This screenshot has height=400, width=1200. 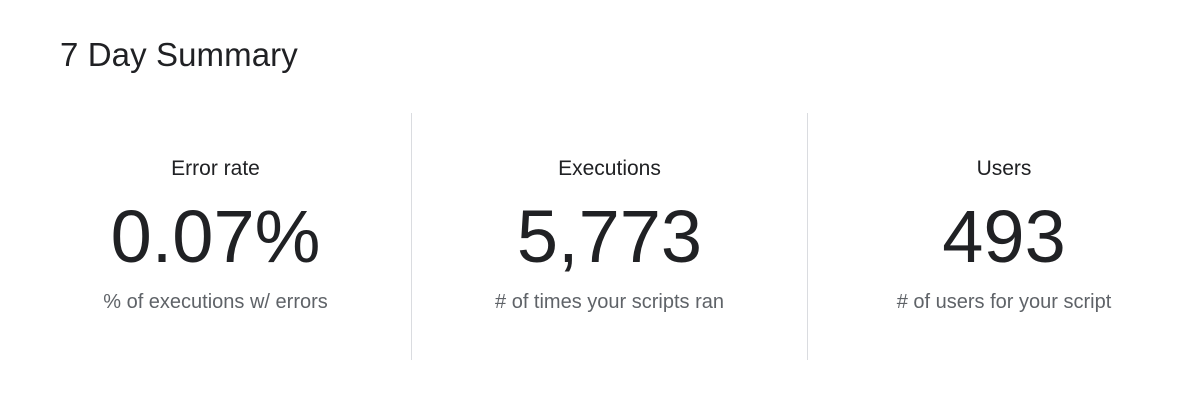 I want to click on metric-value: 5,773, so click(x=609, y=236).